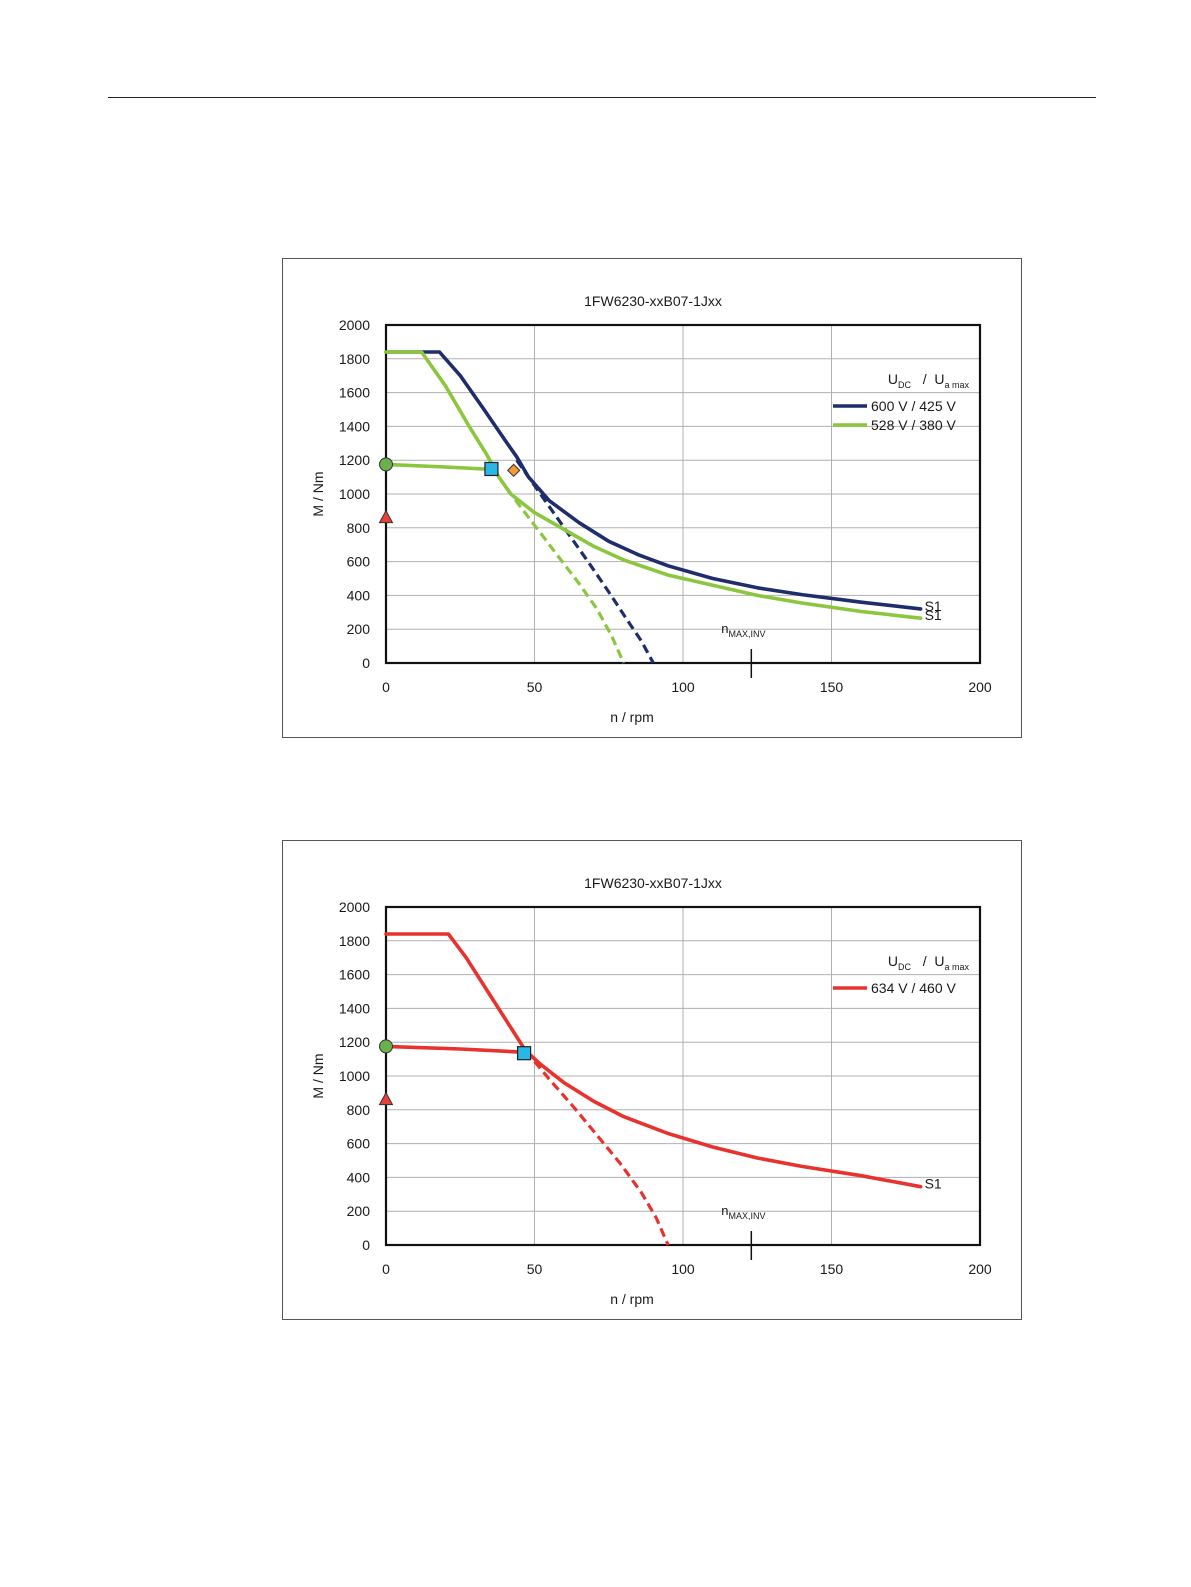  What do you see at coordinates (914, 406) in the screenshot?
I see `legend-label: 600 V / 425 V` at bounding box center [914, 406].